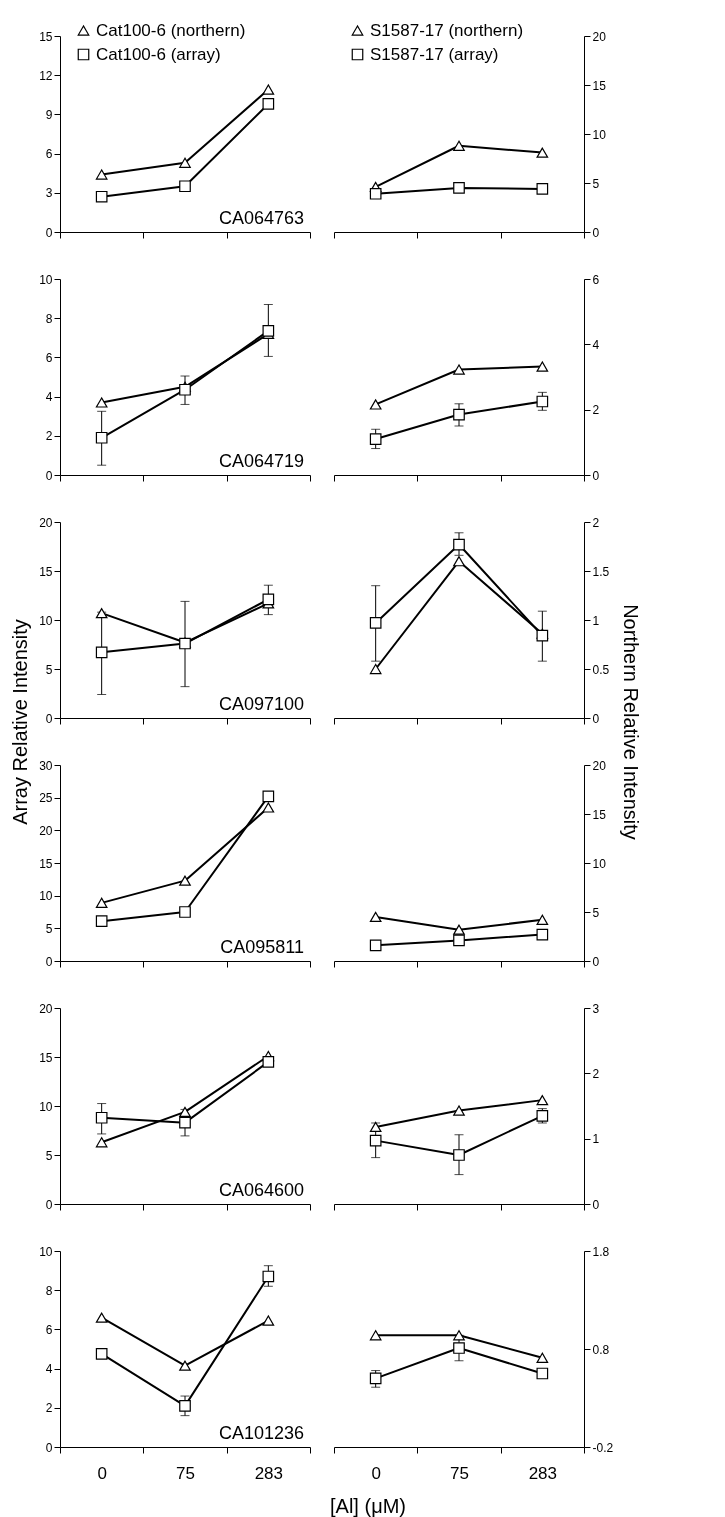 The width and height of the screenshot is (725, 1517). Describe the element at coordinates (261, 461) in the screenshot. I see `annotation: CA064719` at that location.